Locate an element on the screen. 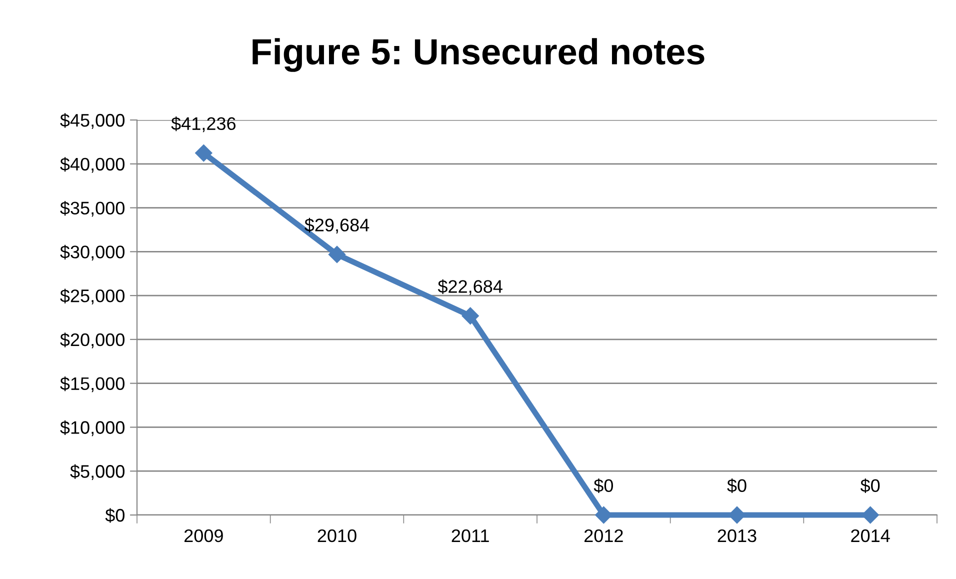 The image size is (956, 579). x-tick-label: 2012 is located at coordinates (603, 535).